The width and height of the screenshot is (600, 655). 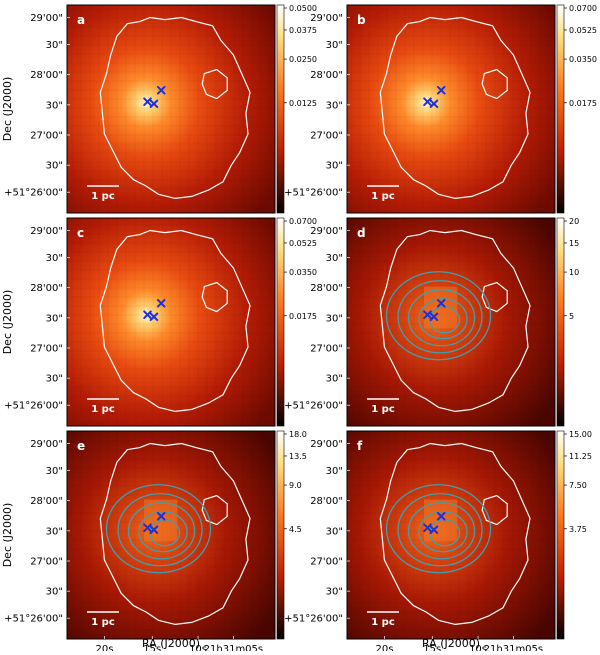 I want to click on panel-label: b, so click(x=361, y=20).